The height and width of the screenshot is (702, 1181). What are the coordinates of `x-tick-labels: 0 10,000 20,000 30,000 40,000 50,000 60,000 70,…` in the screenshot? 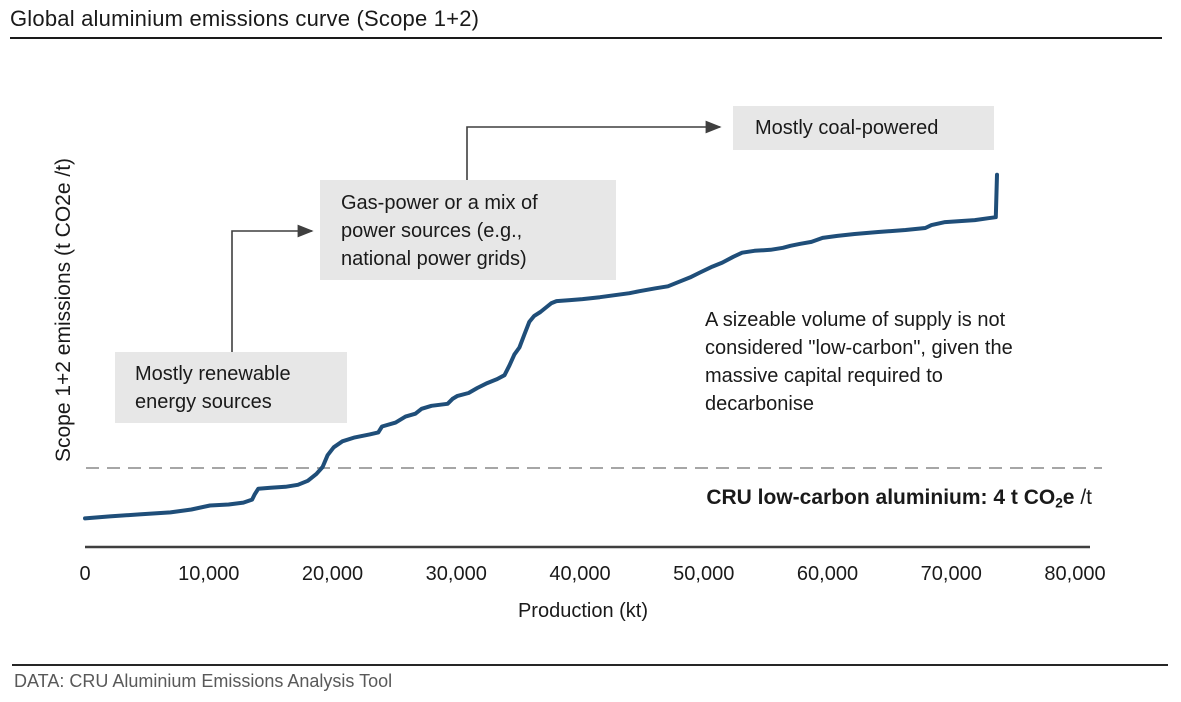 It's located at (590, 576).